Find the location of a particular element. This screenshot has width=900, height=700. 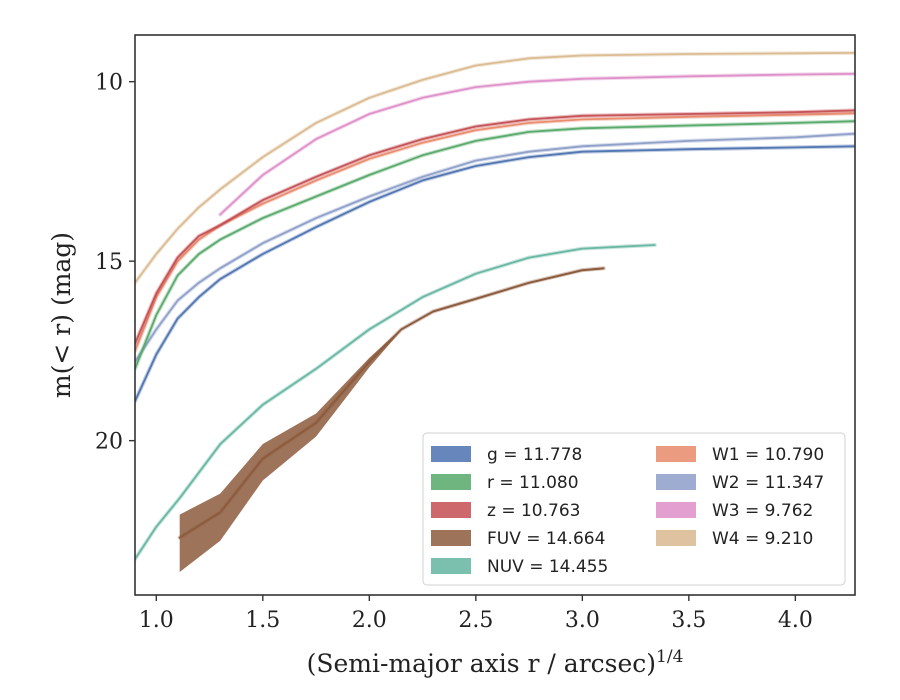

x-tick-label: 2.0 is located at coordinates (369, 620).